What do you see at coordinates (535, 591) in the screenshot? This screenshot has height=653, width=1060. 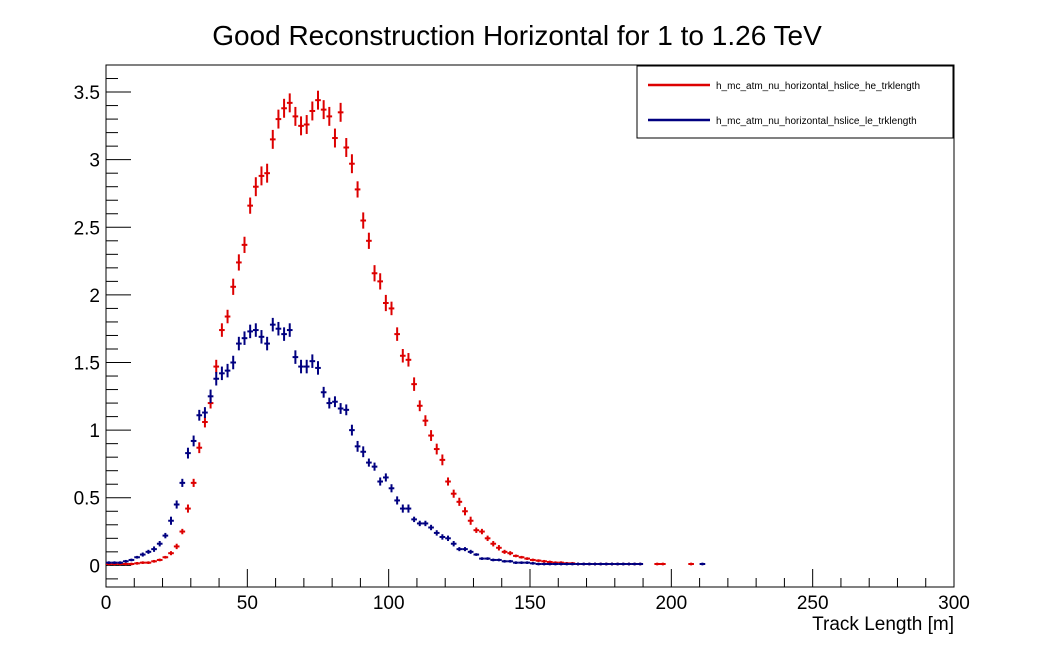 I see `x-axis: 0 50 100 150 200 250 300` at bounding box center [535, 591].